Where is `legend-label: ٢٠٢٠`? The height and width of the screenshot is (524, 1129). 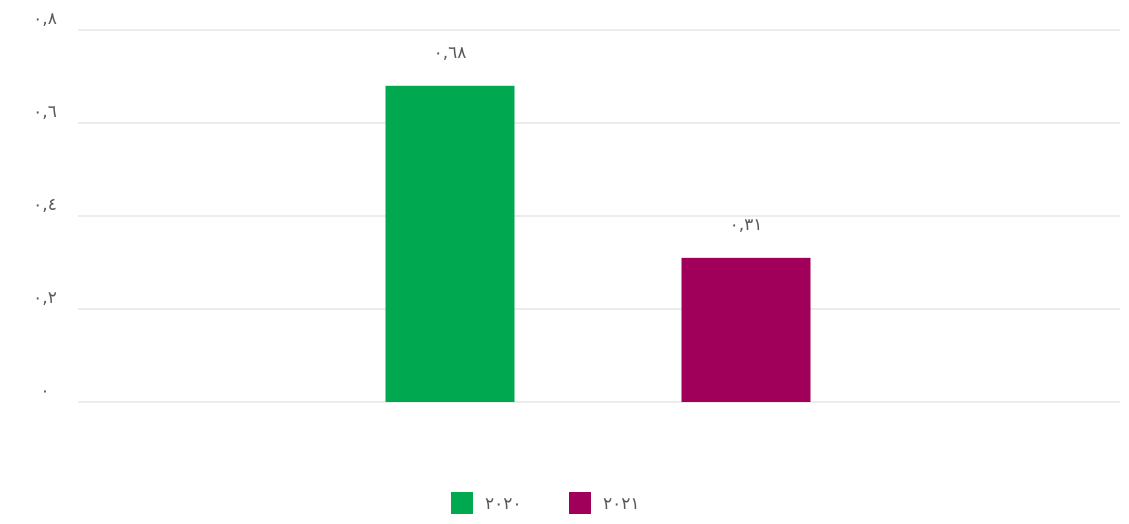
legend-label: ٢٠٢٠ is located at coordinates (503, 504).